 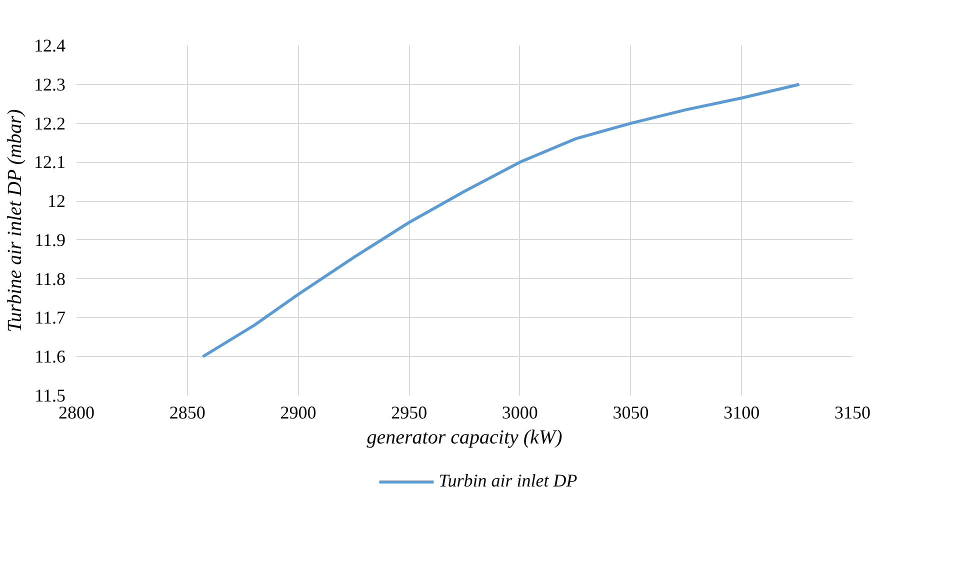 I want to click on x-tick-label: 3150, so click(x=852, y=412).